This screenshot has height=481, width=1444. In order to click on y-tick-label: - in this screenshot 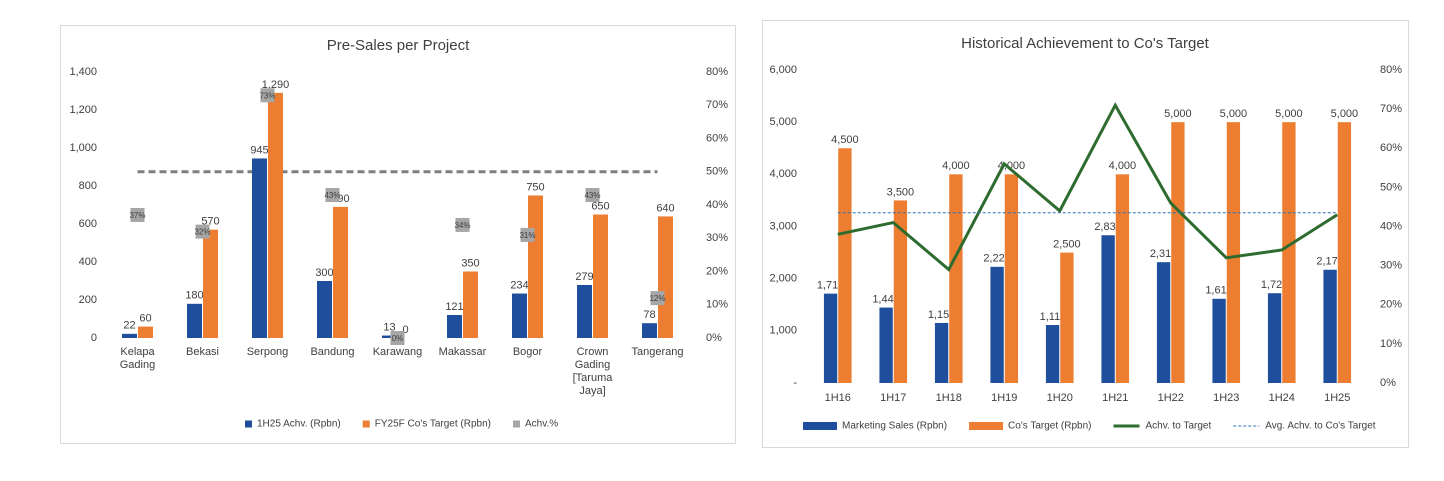, I will do `click(795, 383)`.